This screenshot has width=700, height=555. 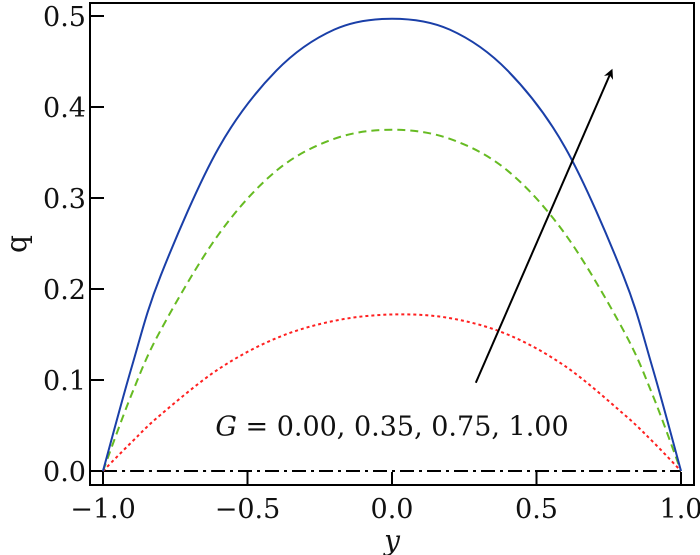 What do you see at coordinates (16, 244) in the screenshot?
I see `y-axis-label: q` at bounding box center [16, 244].